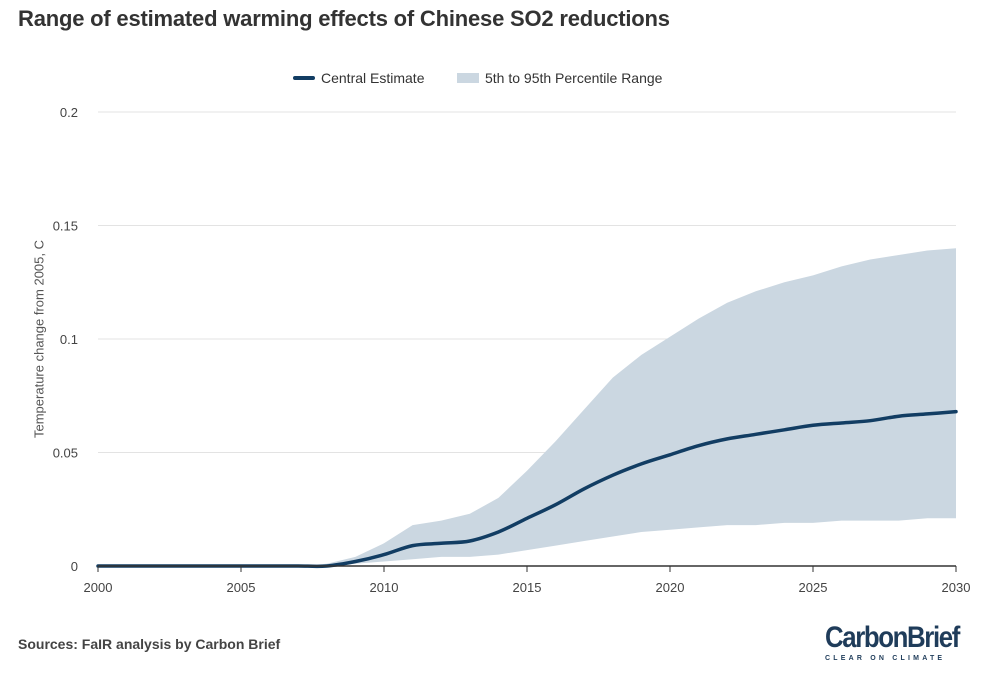 This screenshot has height=675, width=989. Describe the element at coordinates (241, 587) in the screenshot. I see `x-tick-label: 2005` at that location.